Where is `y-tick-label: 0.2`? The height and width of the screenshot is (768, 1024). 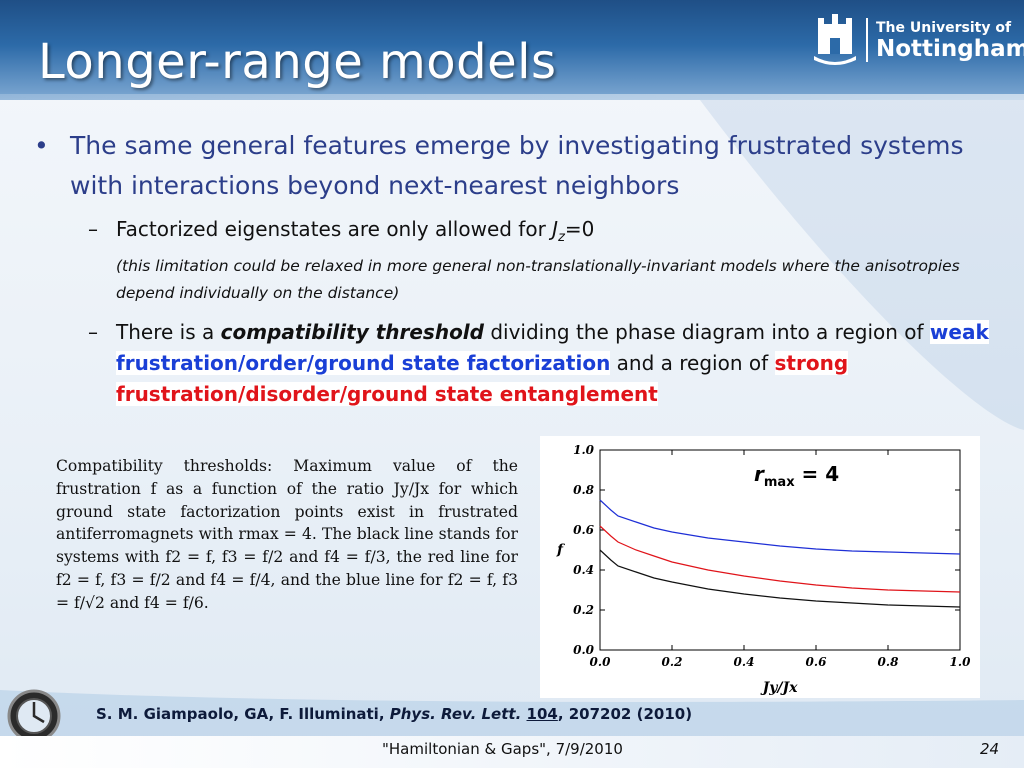
y-tick-label: 0.2 is located at coordinates (583, 610).